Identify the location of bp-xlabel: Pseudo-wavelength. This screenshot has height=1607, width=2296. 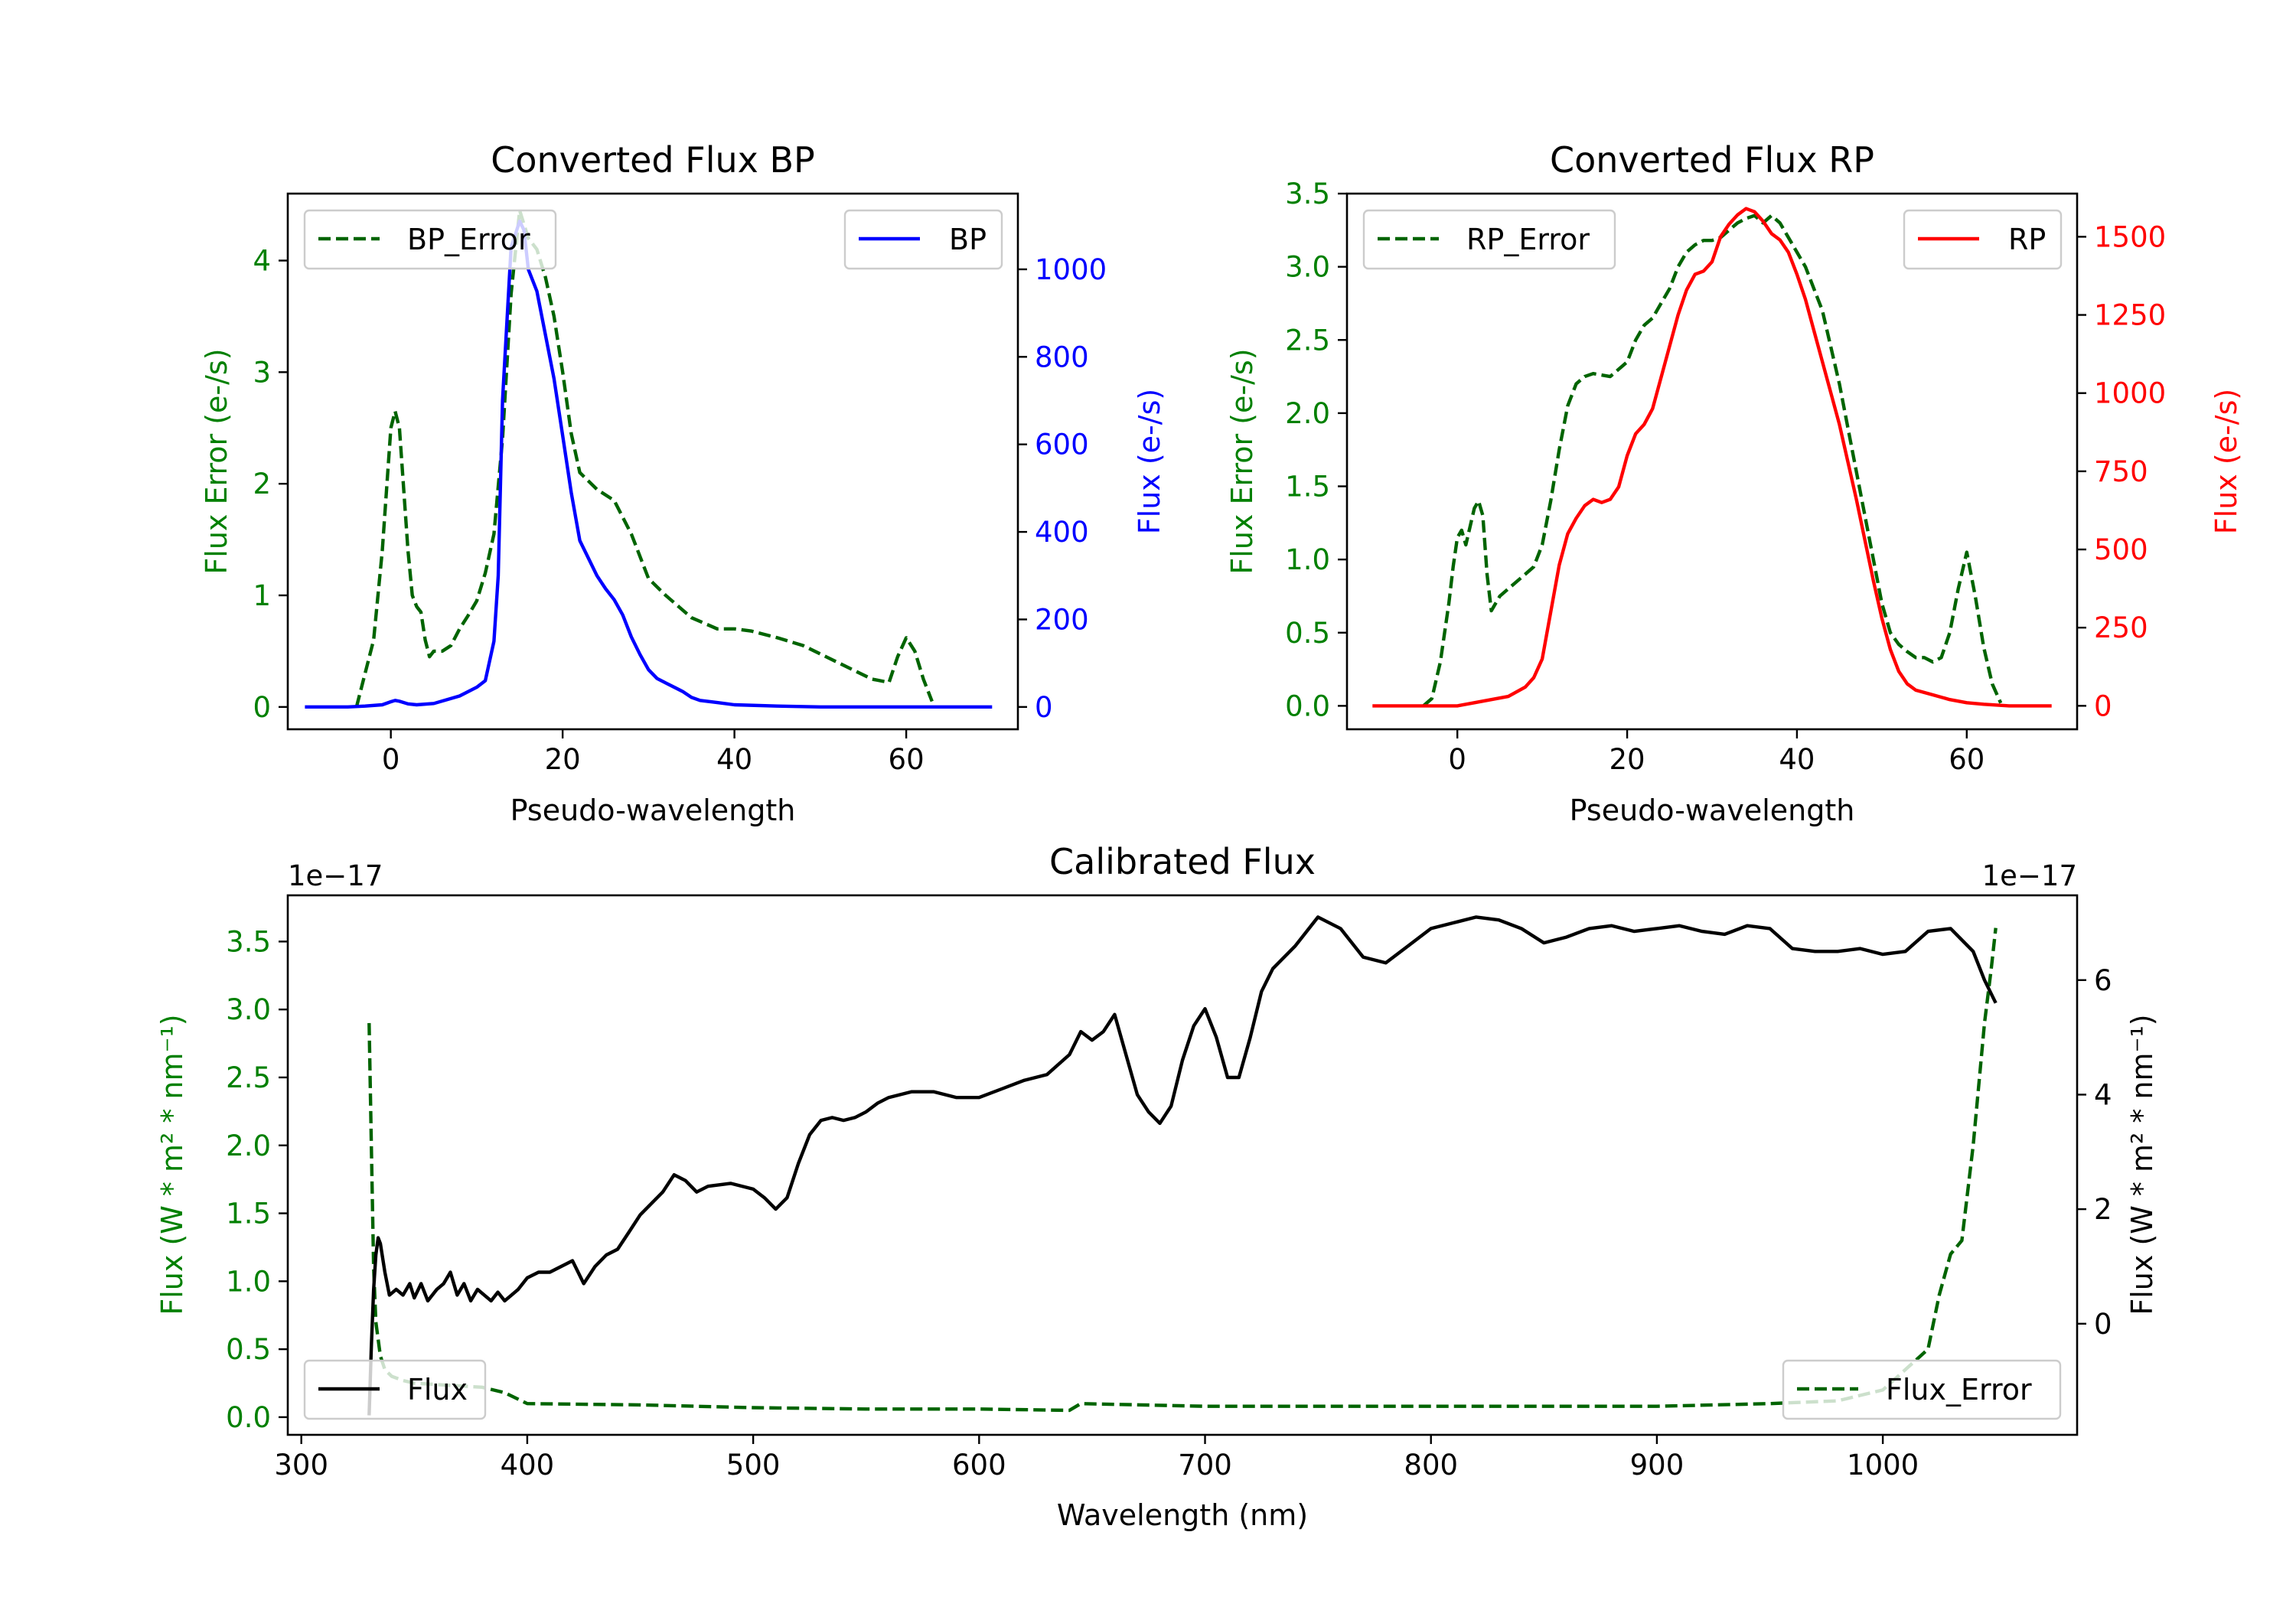
(653, 811).